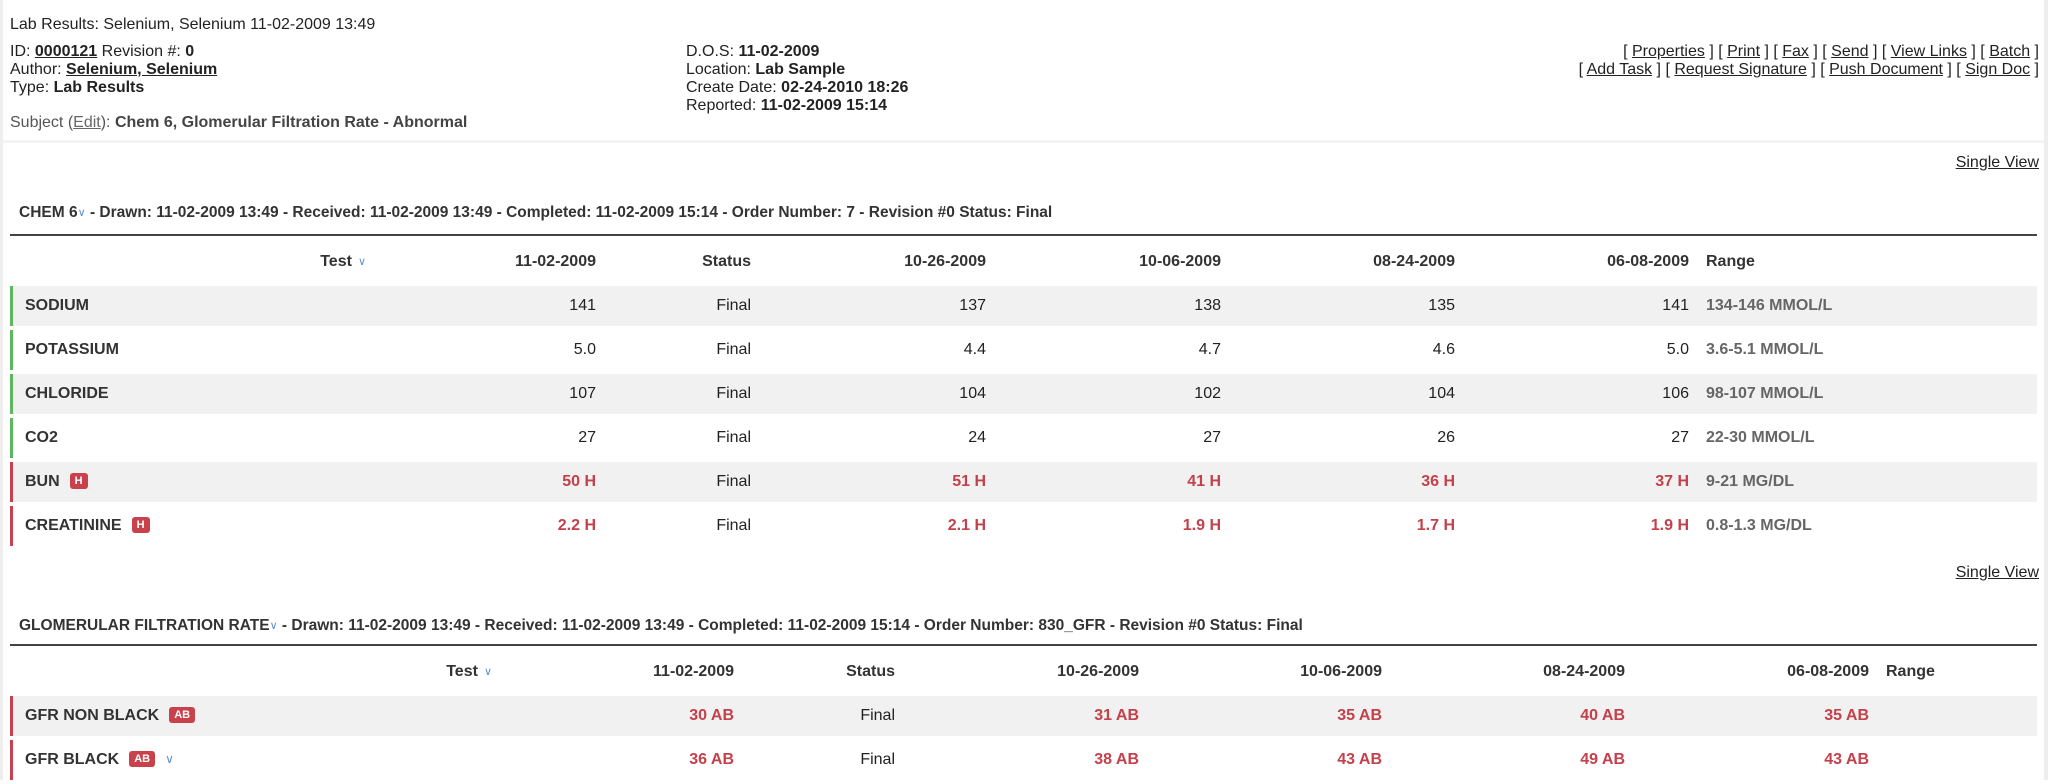 Image resolution: width=2048 pixels, height=784 pixels. I want to click on right-scrollbar, so click(2046, 390).